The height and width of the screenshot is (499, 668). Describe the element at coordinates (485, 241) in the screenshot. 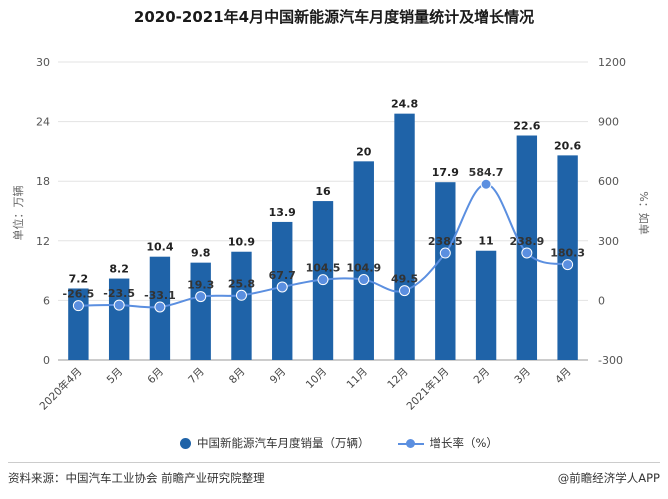

I see `bar-value-label: 11` at that location.